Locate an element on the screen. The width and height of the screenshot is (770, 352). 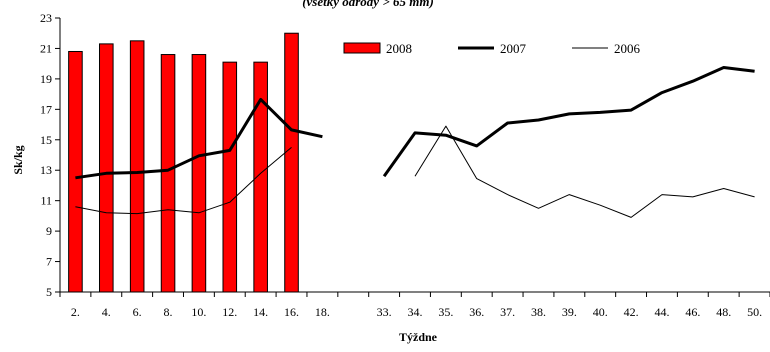
y-tick-label-15: 15 is located at coordinates (46, 140).